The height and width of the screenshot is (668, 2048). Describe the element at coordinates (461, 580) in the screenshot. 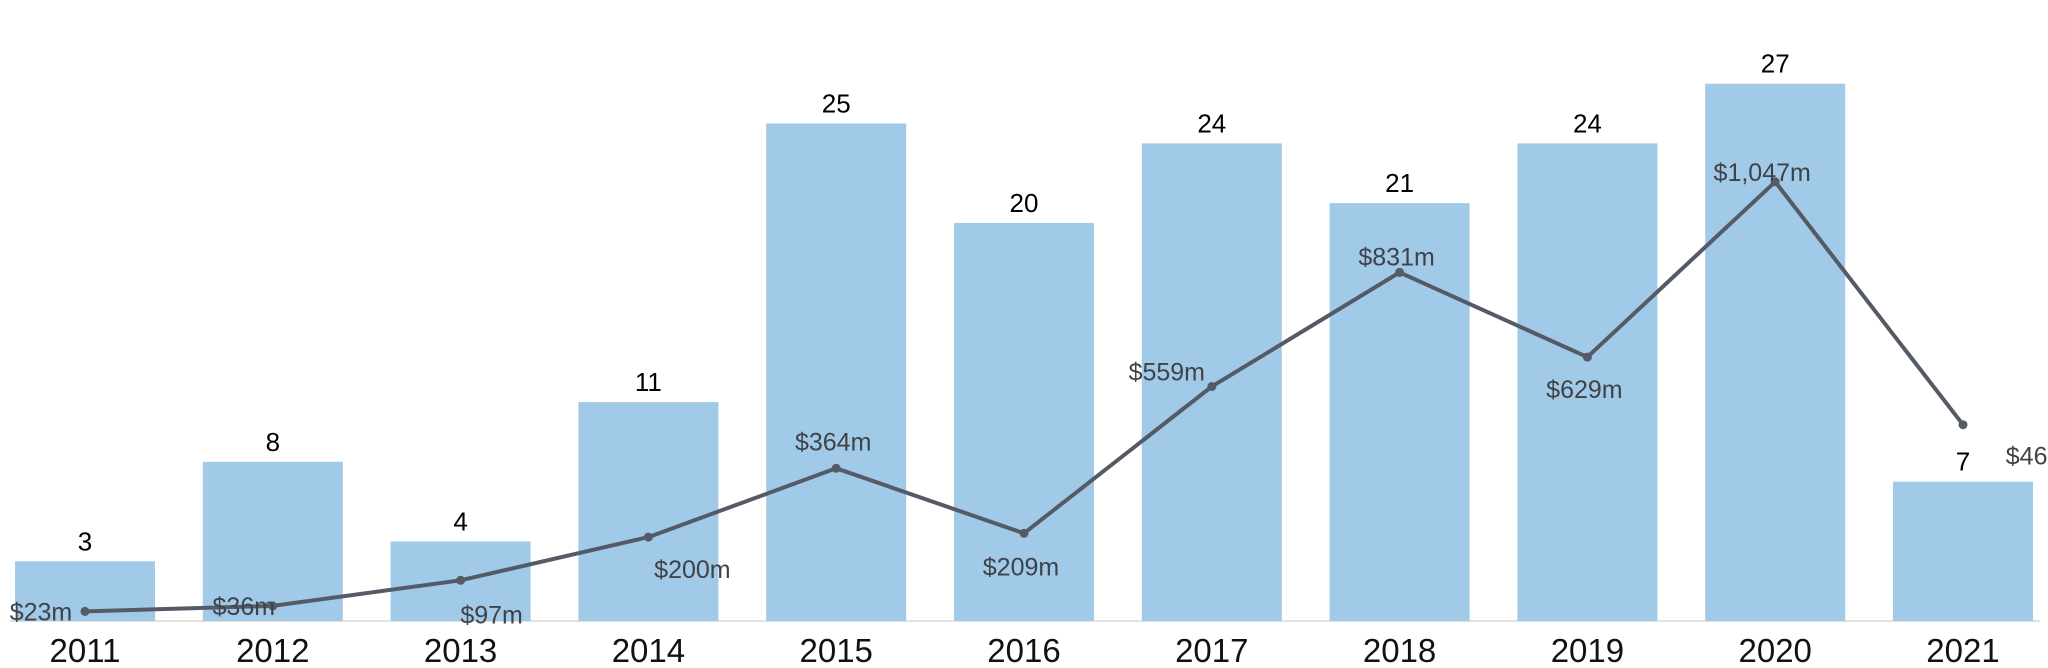

I see `amount-point-2013` at that location.